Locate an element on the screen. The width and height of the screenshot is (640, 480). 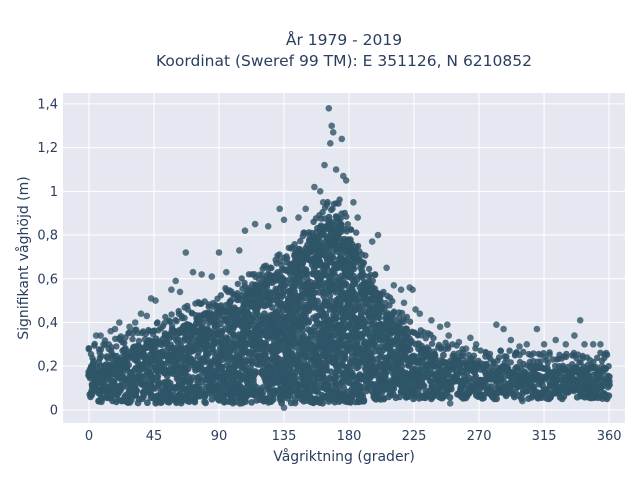
x-tick-label: 135 is located at coordinates (284, 436).